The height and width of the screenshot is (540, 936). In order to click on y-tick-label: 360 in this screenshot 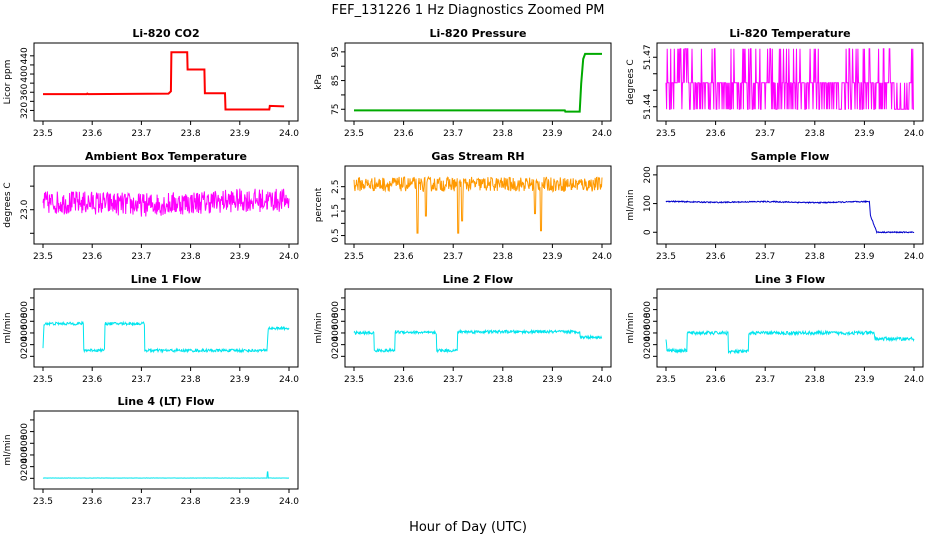, I will do `click(25, 91)`.